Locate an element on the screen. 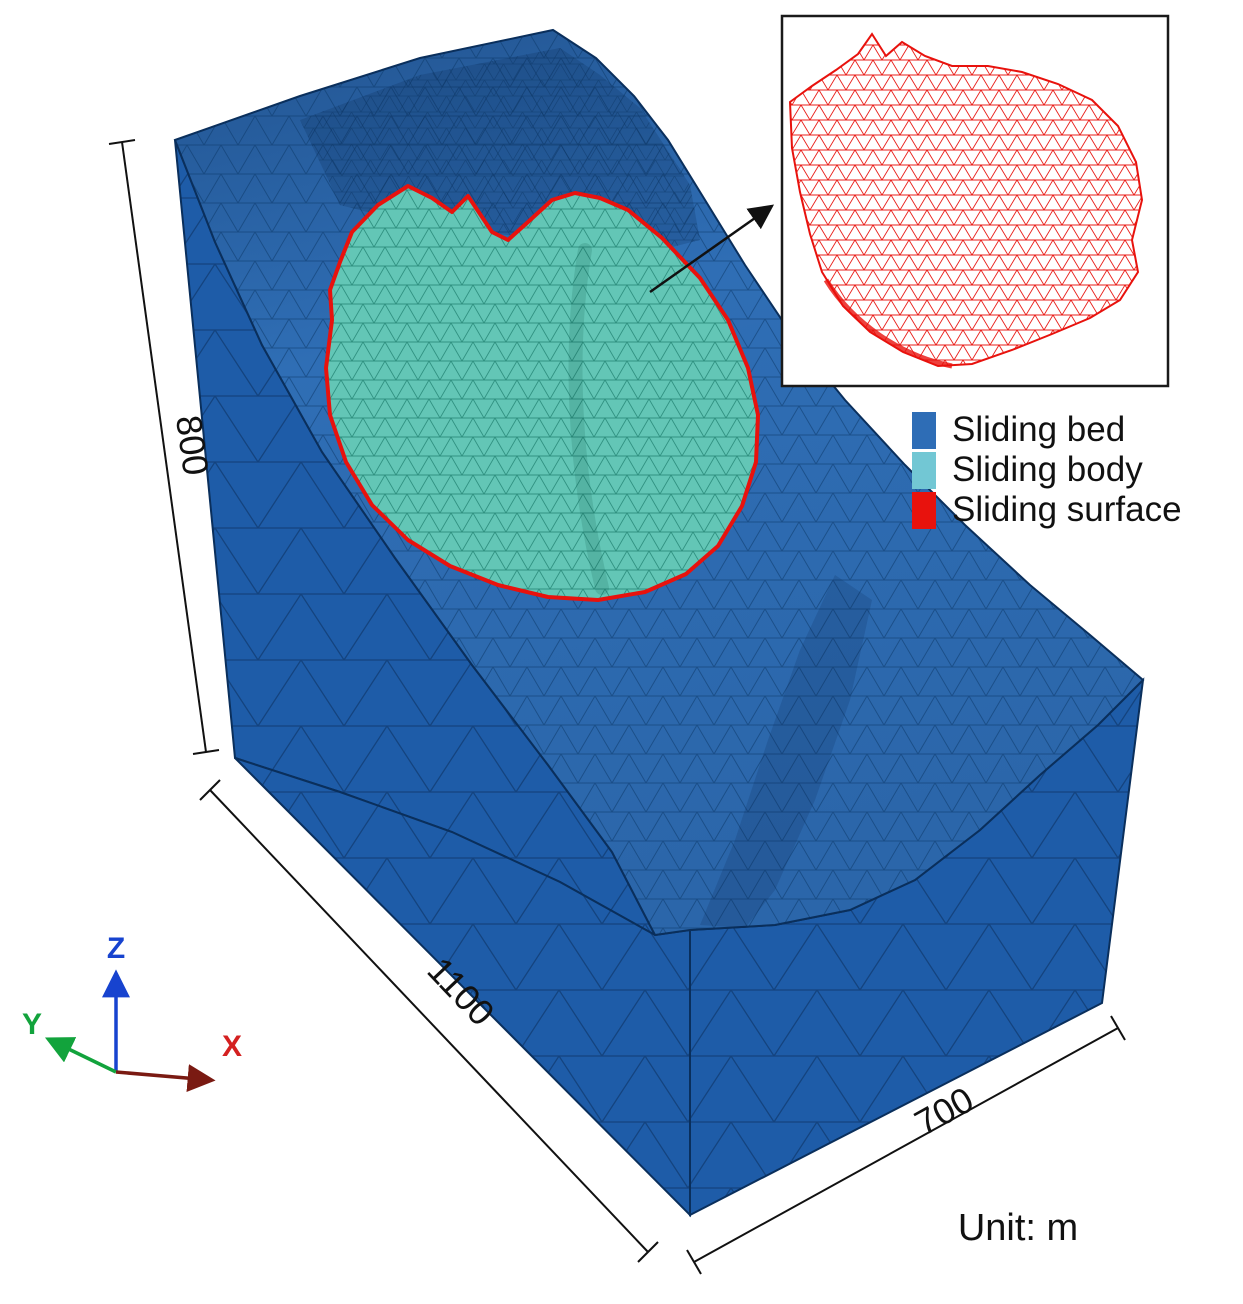 Image resolution: width=1243 pixels, height=1304 pixels. y-axis-arrow is located at coordinates (80, 1055).